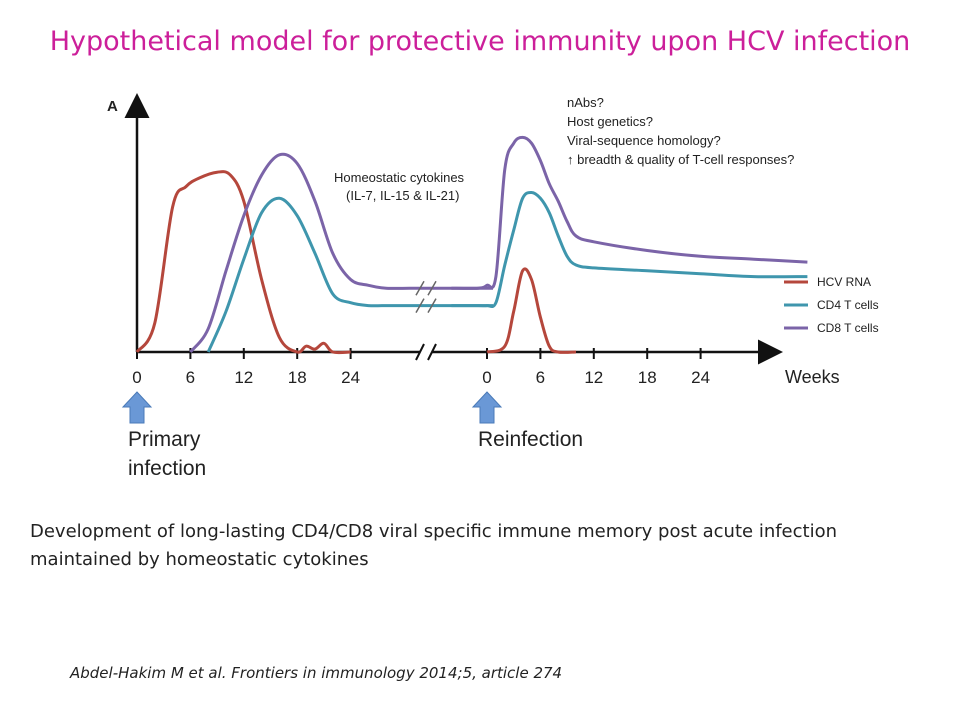 This screenshot has width=960, height=720. I want to click on event-label: Reinfection, so click(530, 439).